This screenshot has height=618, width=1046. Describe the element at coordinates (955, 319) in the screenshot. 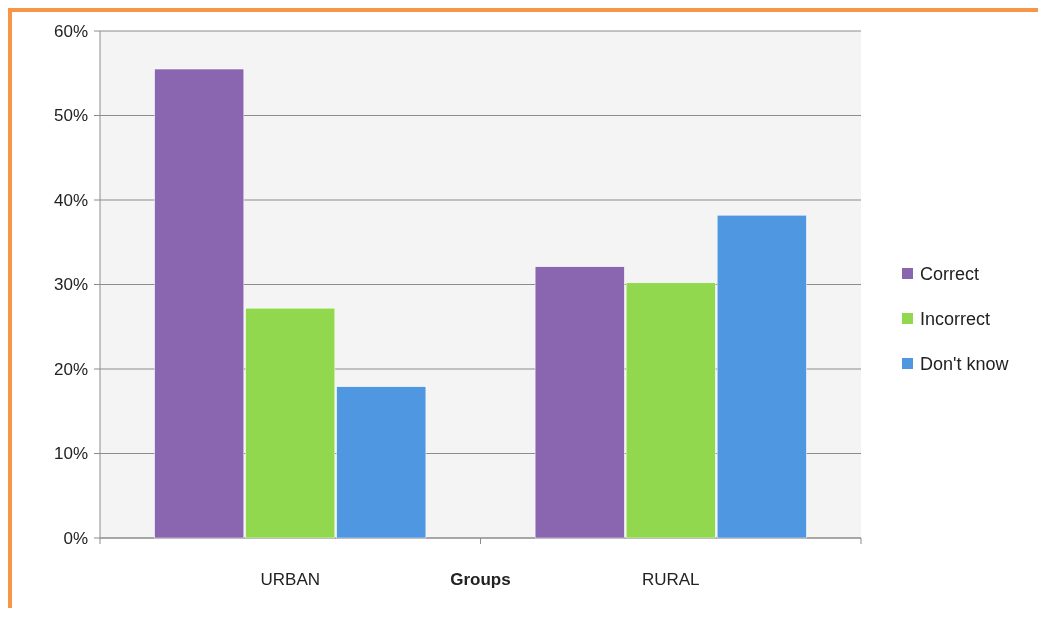

I see `legend-label: Incorrect` at that location.